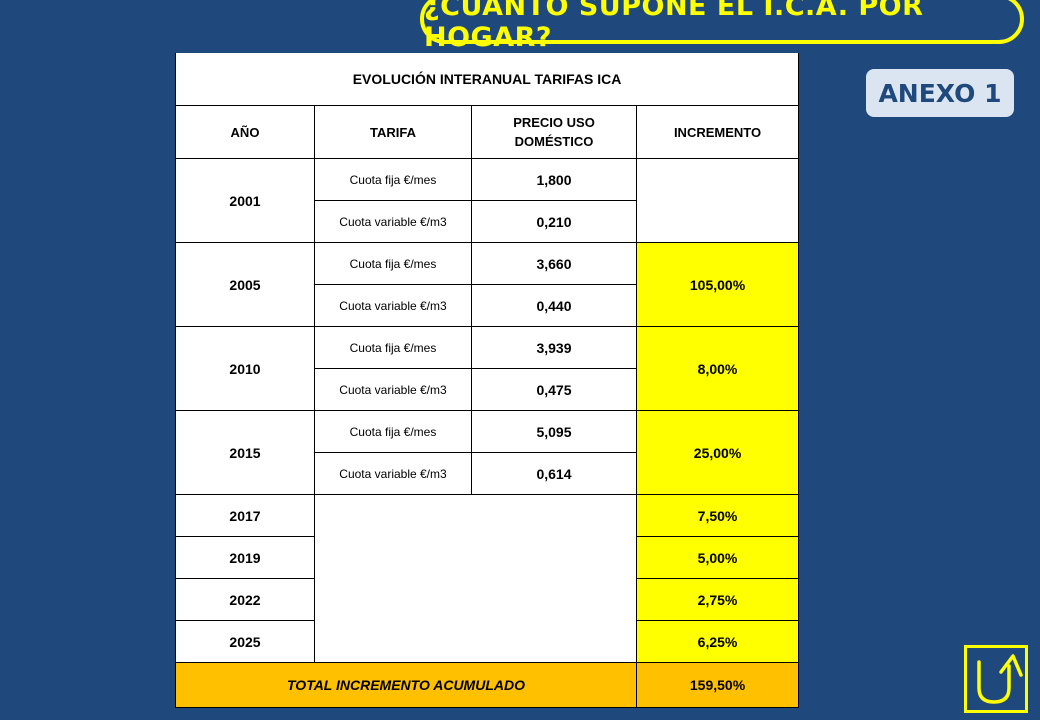  Describe the element at coordinates (554, 221) in the screenshot. I see `price-variable: 0,210` at that location.